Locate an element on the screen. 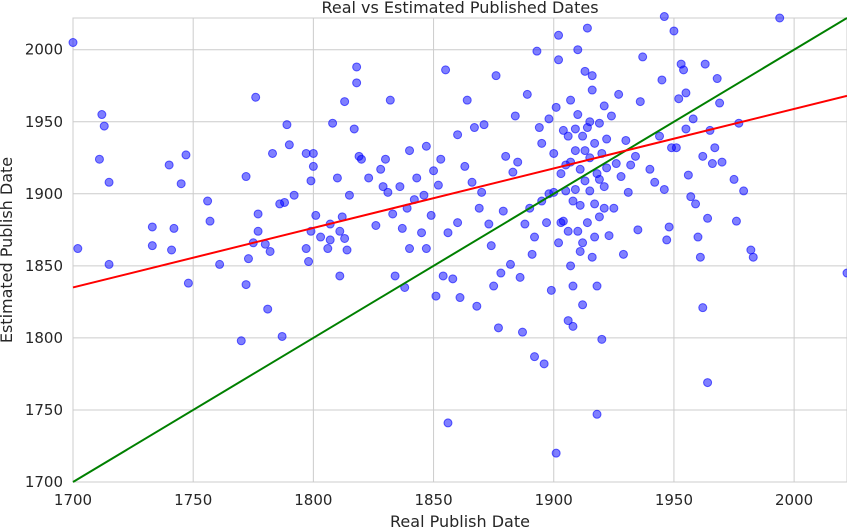 This screenshot has height=531, width=847. y-tick-label: 1900 is located at coordinates (44, 194).